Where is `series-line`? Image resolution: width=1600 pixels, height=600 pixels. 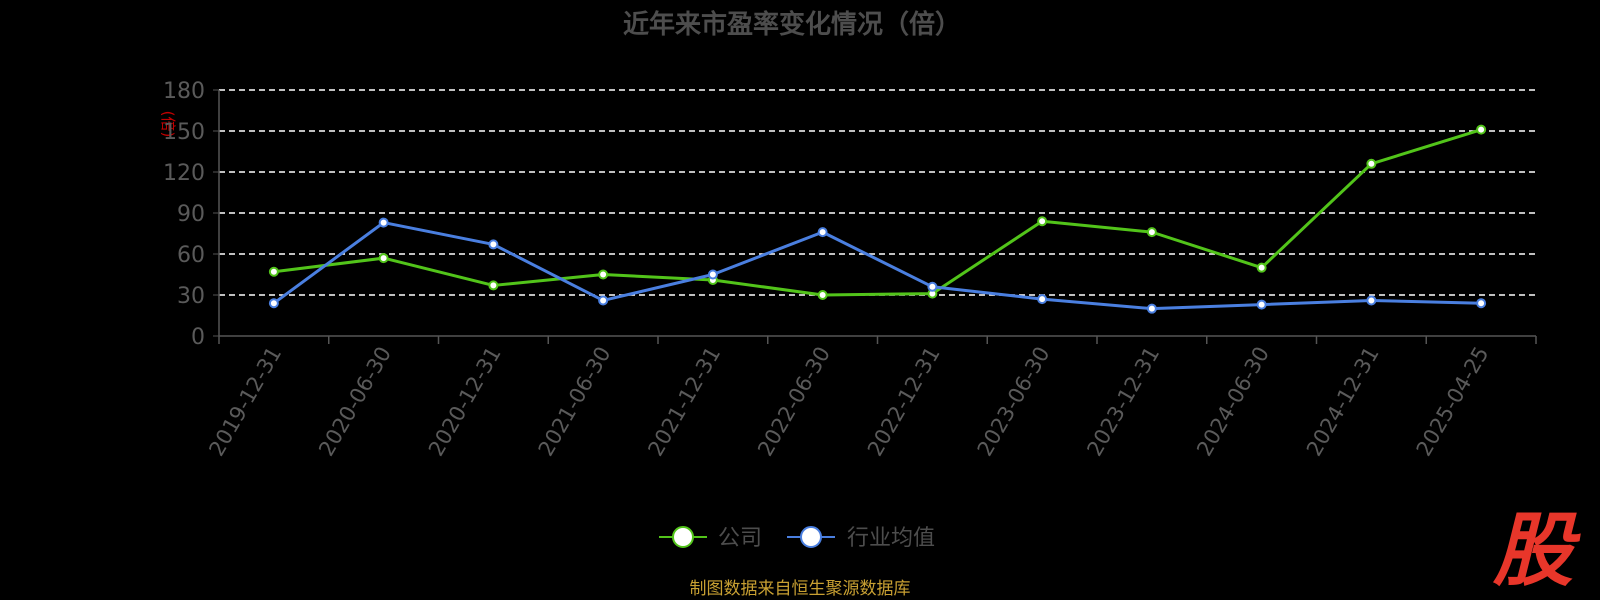
series-line is located at coordinates (877, 266).